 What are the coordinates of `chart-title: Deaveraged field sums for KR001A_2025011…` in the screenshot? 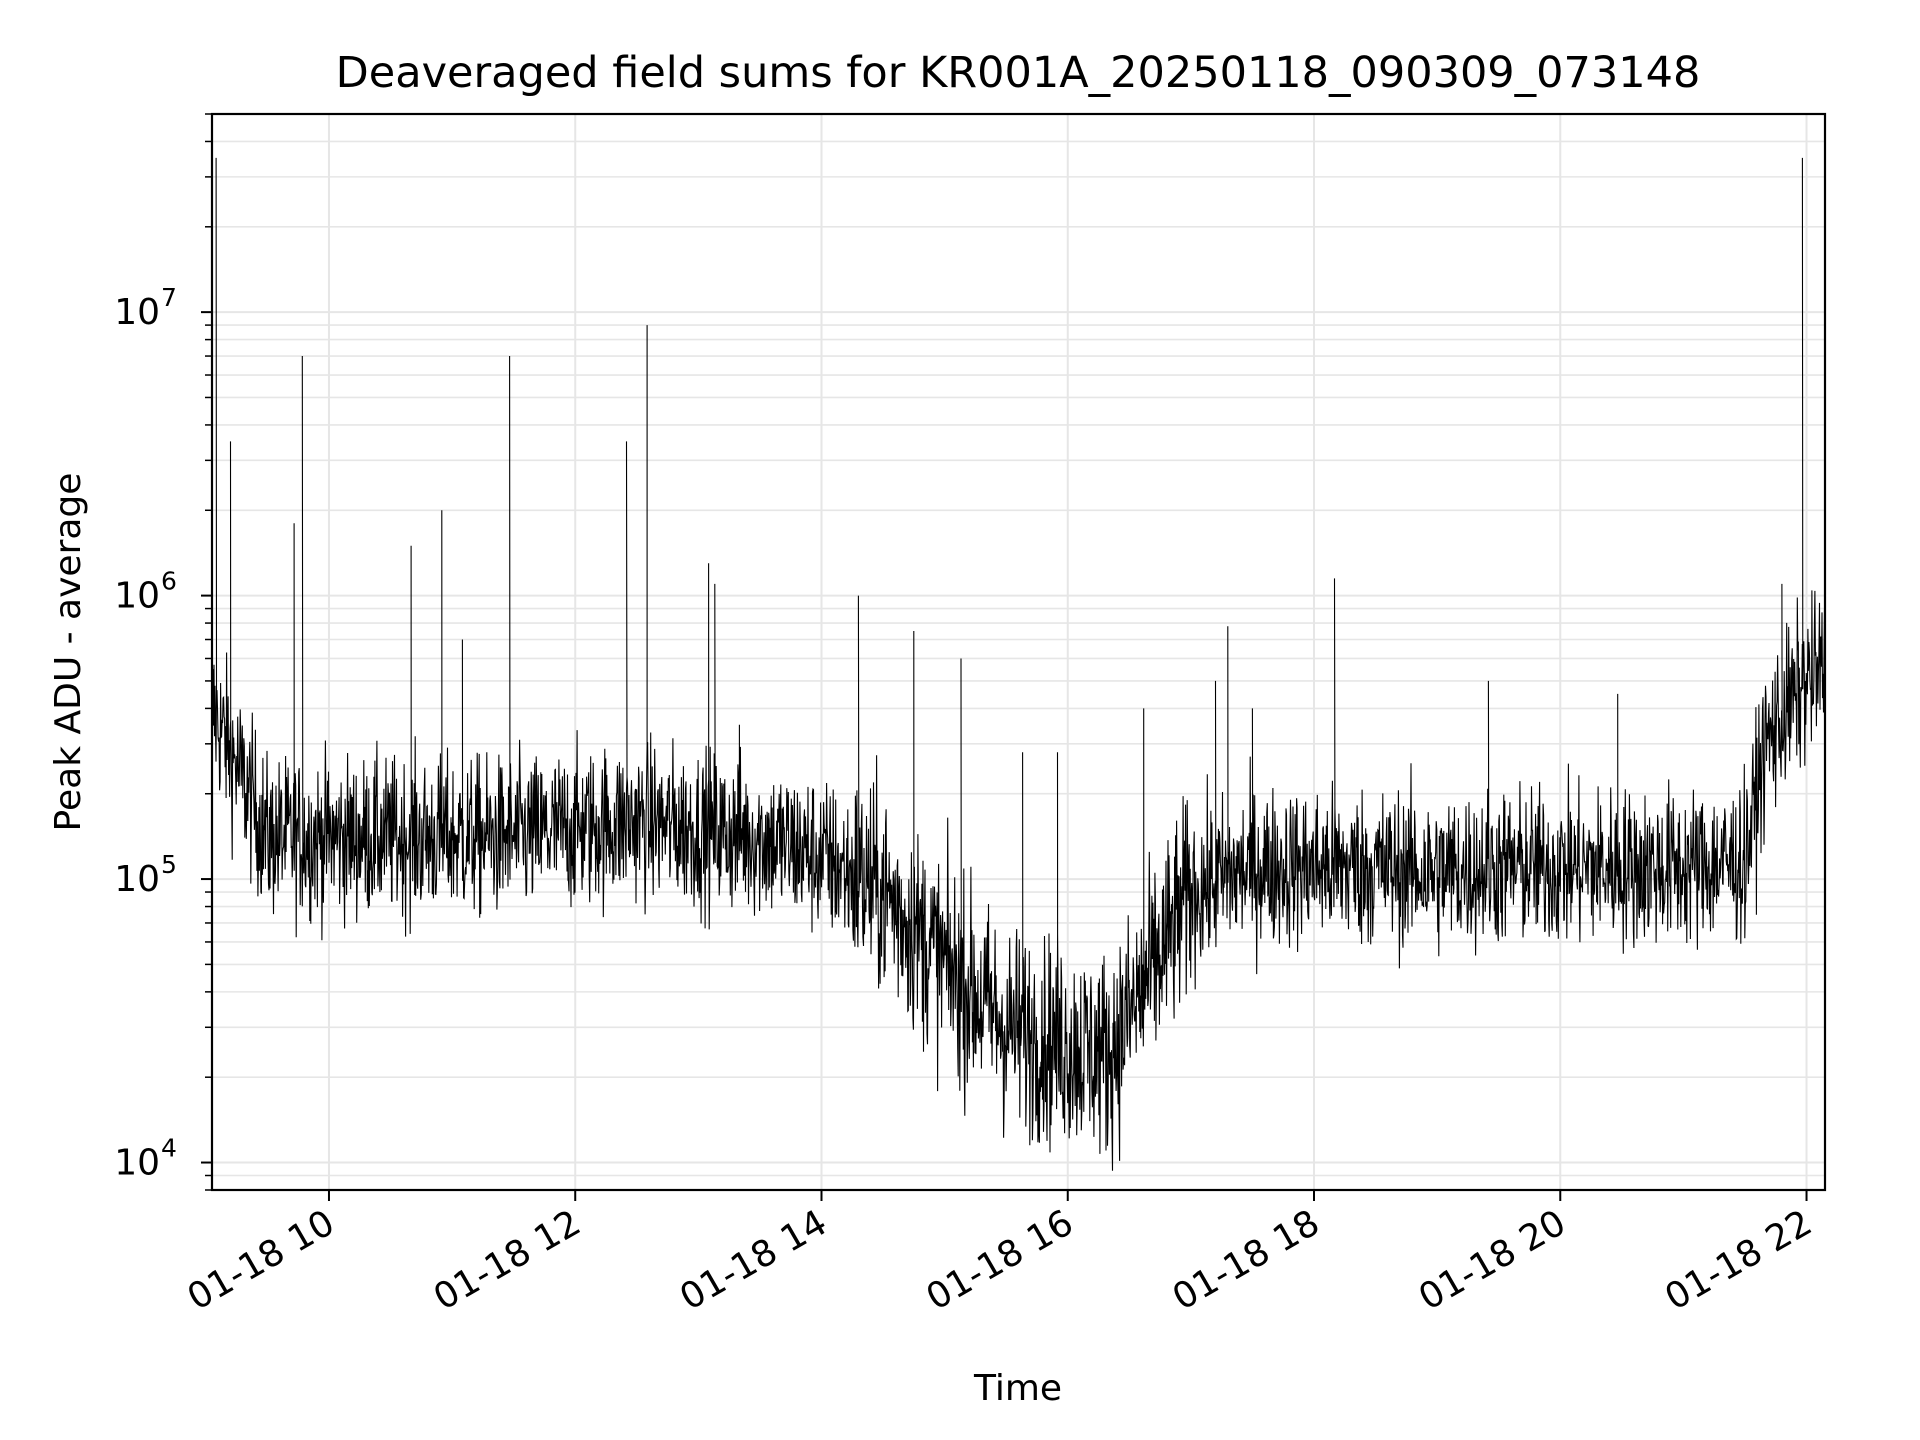 It's located at (1018, 73).